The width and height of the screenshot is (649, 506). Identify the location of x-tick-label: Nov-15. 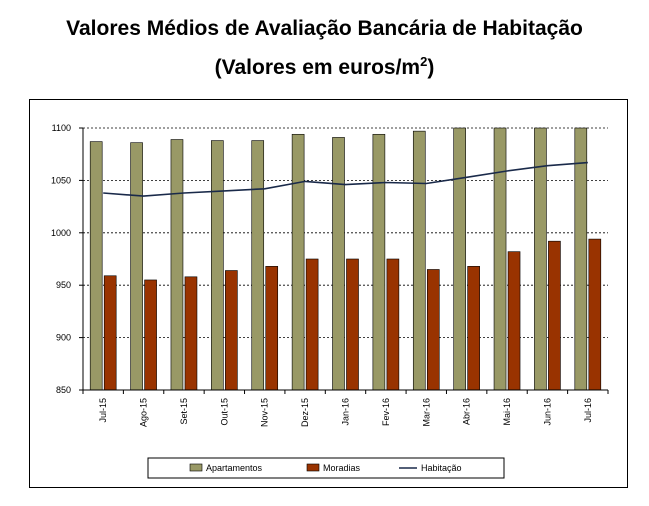
(265, 412).